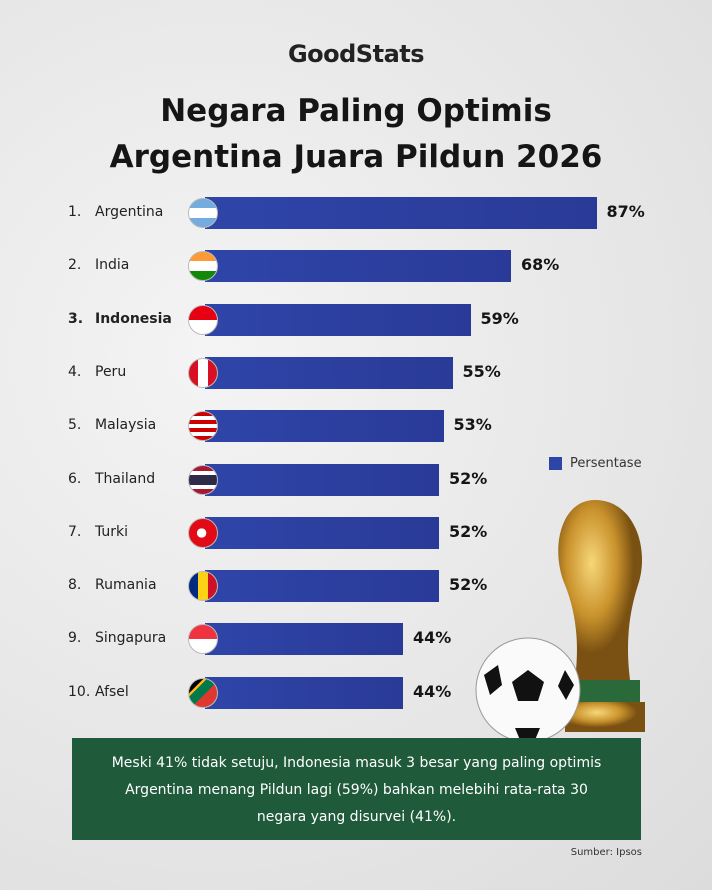 The width and height of the screenshot is (712, 890). Describe the element at coordinates (112, 265) in the screenshot. I see `category-label: India` at that location.